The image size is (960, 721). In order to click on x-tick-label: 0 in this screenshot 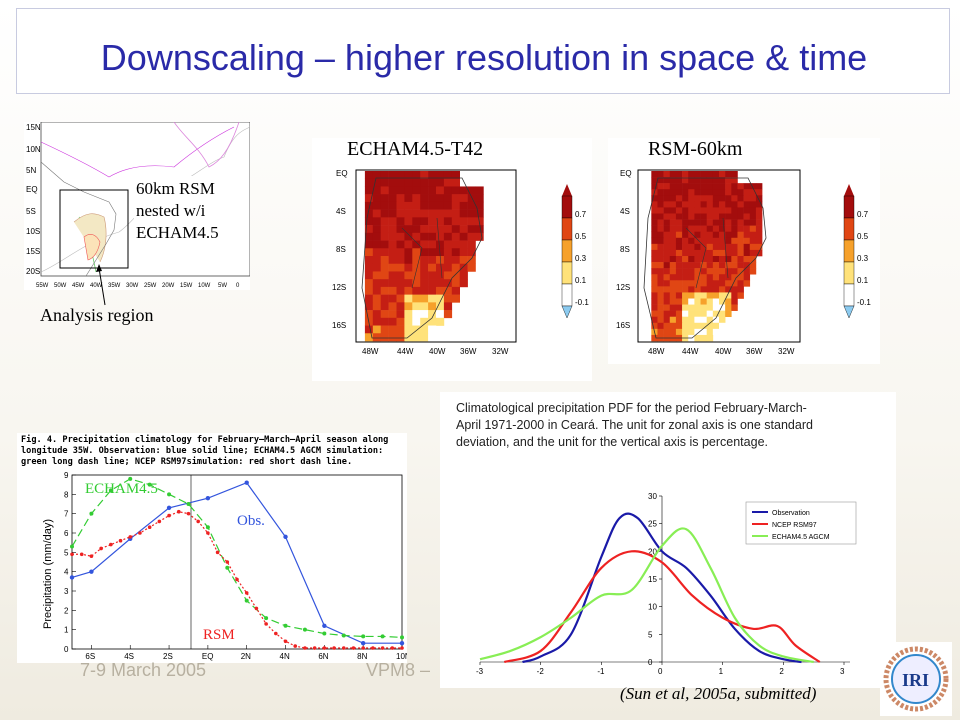, I will do `click(660, 671)`.